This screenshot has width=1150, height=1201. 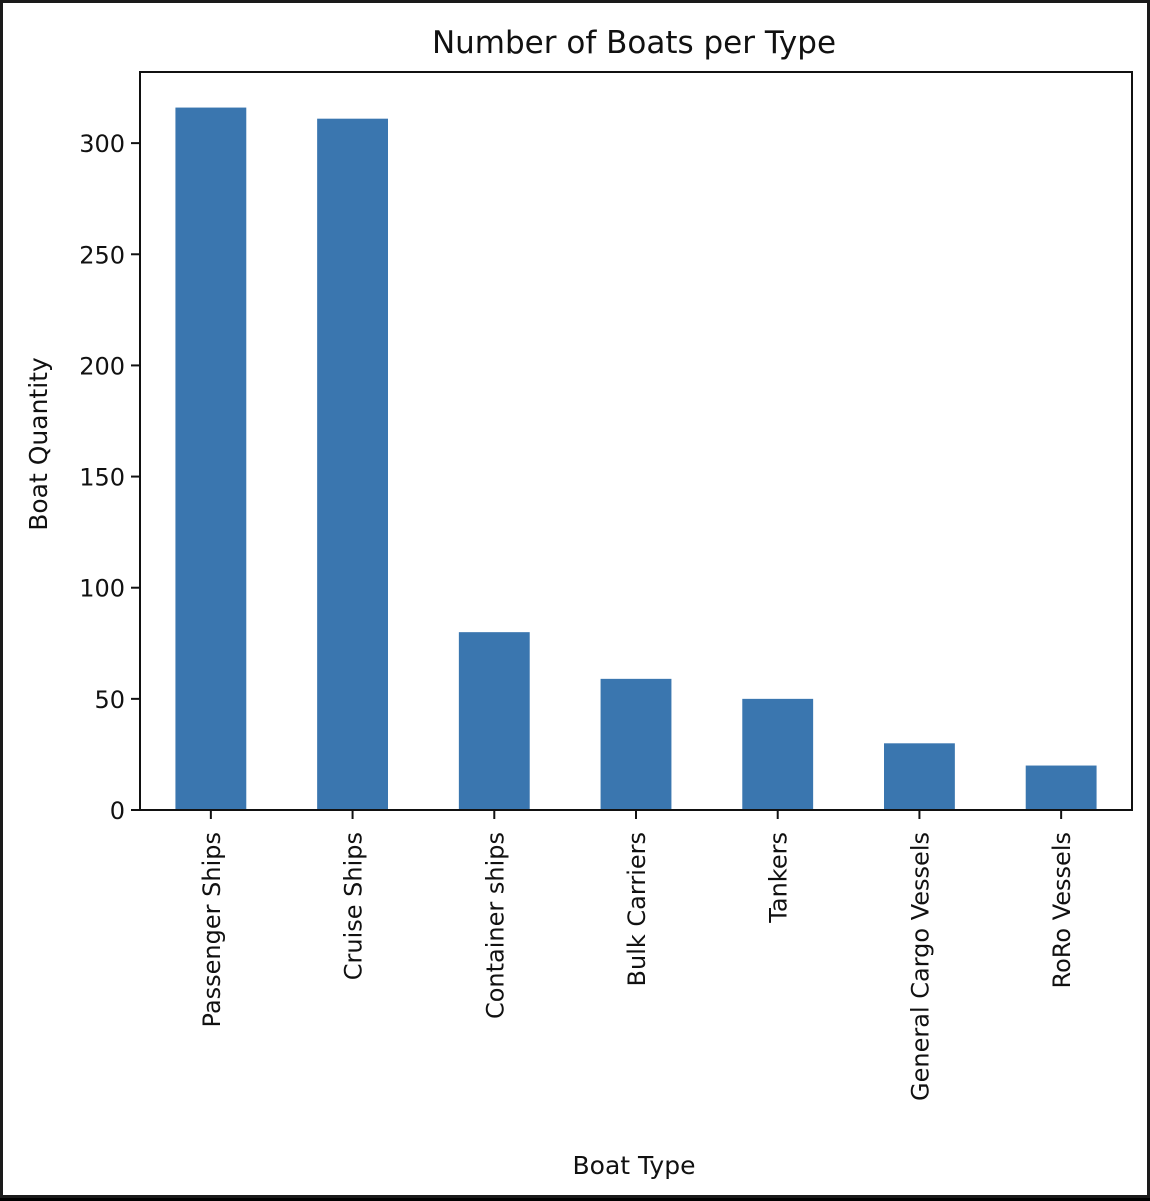 I want to click on y-tick-label: 200, so click(x=102, y=366).